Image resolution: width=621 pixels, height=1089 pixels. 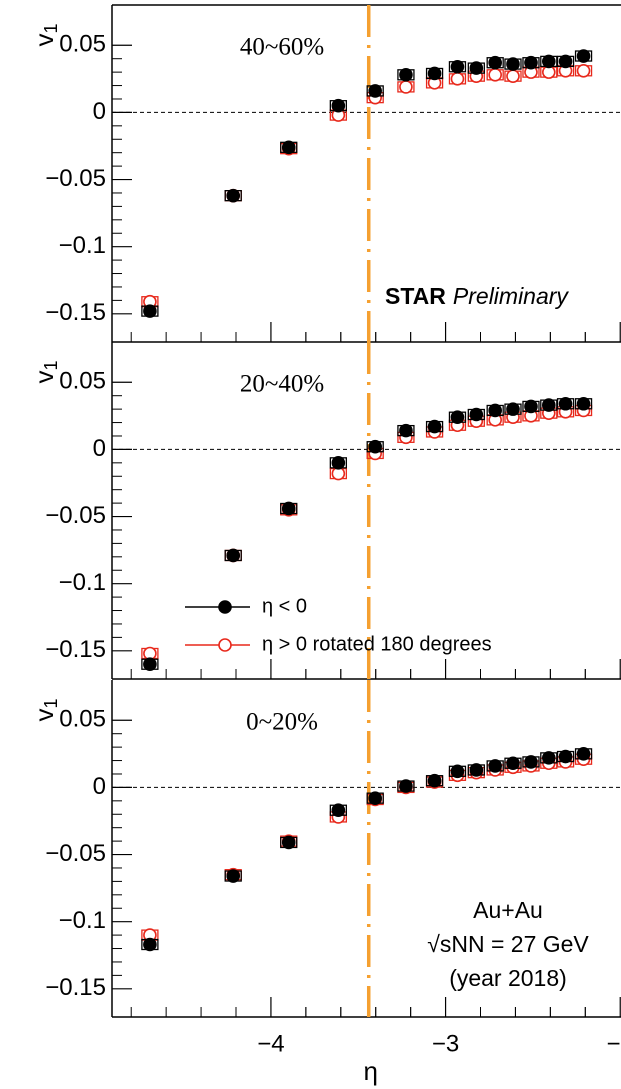 What do you see at coordinates (370, 1071) in the screenshot?
I see `x-axis-label: η` at bounding box center [370, 1071].